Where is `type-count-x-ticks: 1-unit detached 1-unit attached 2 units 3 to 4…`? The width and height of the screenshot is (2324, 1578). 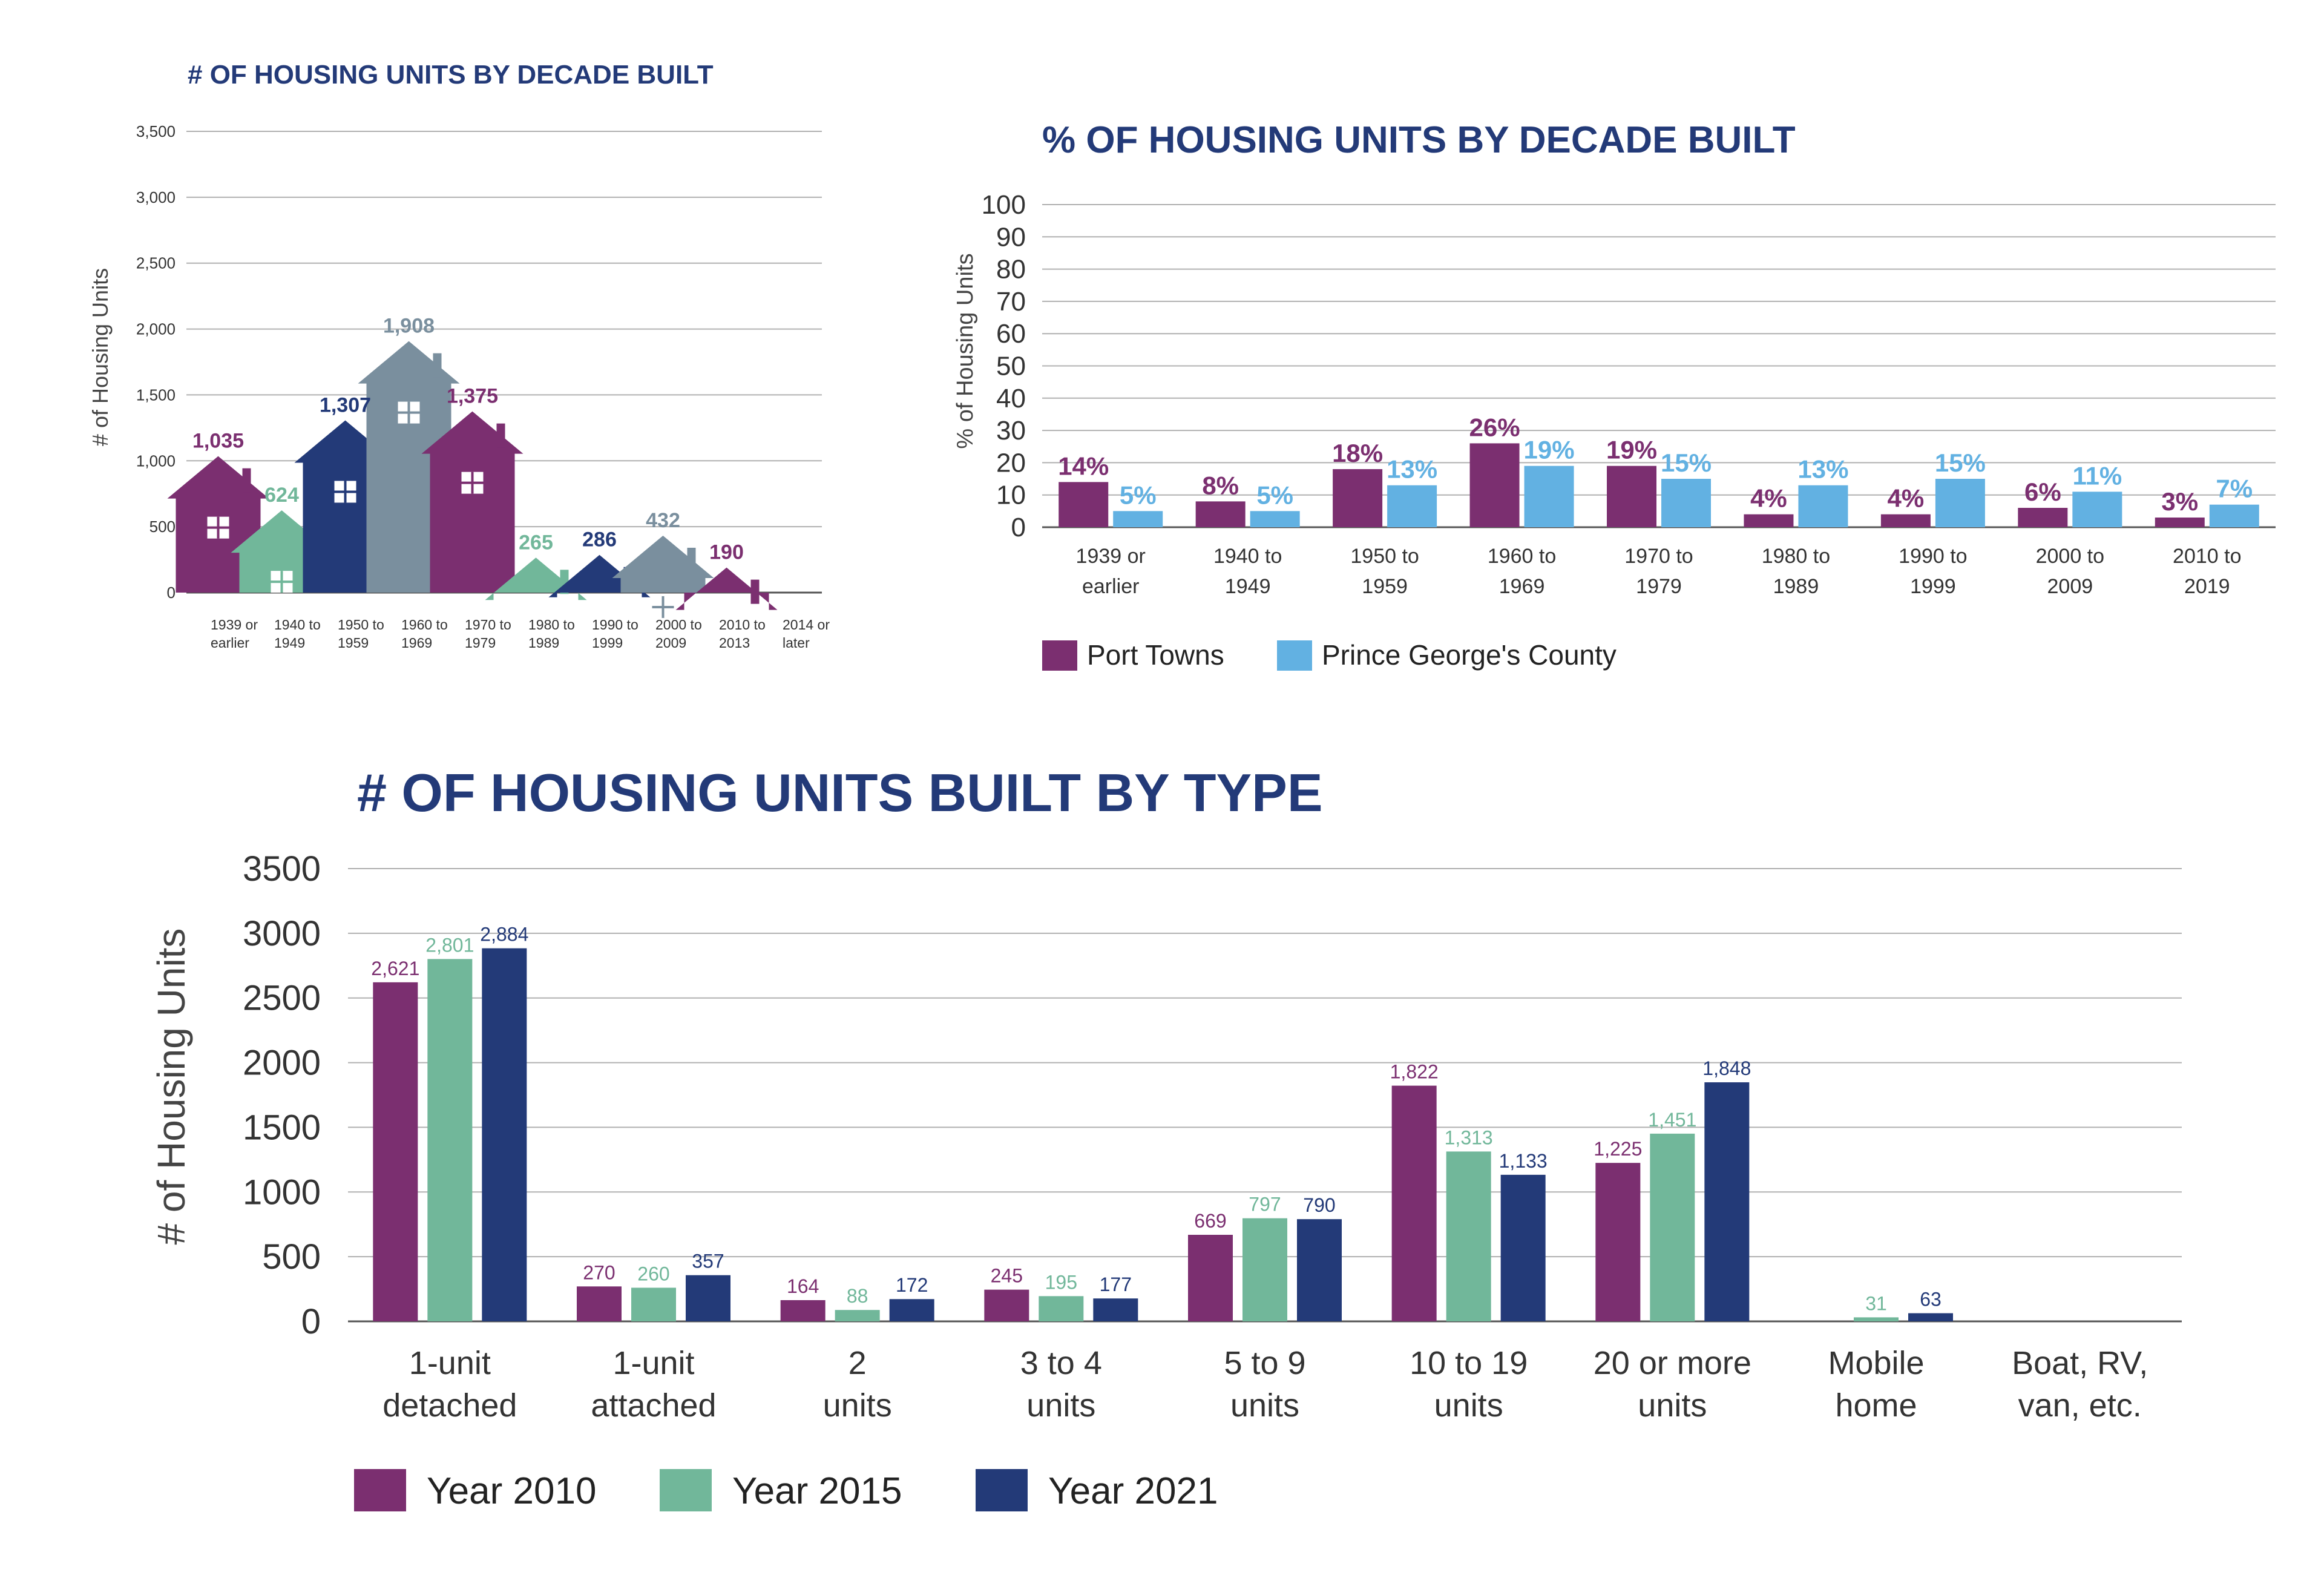 type-count-x-ticks: 1-unit detached 1-unit attached 2 units 3 to 4… is located at coordinates (1265, 1384).